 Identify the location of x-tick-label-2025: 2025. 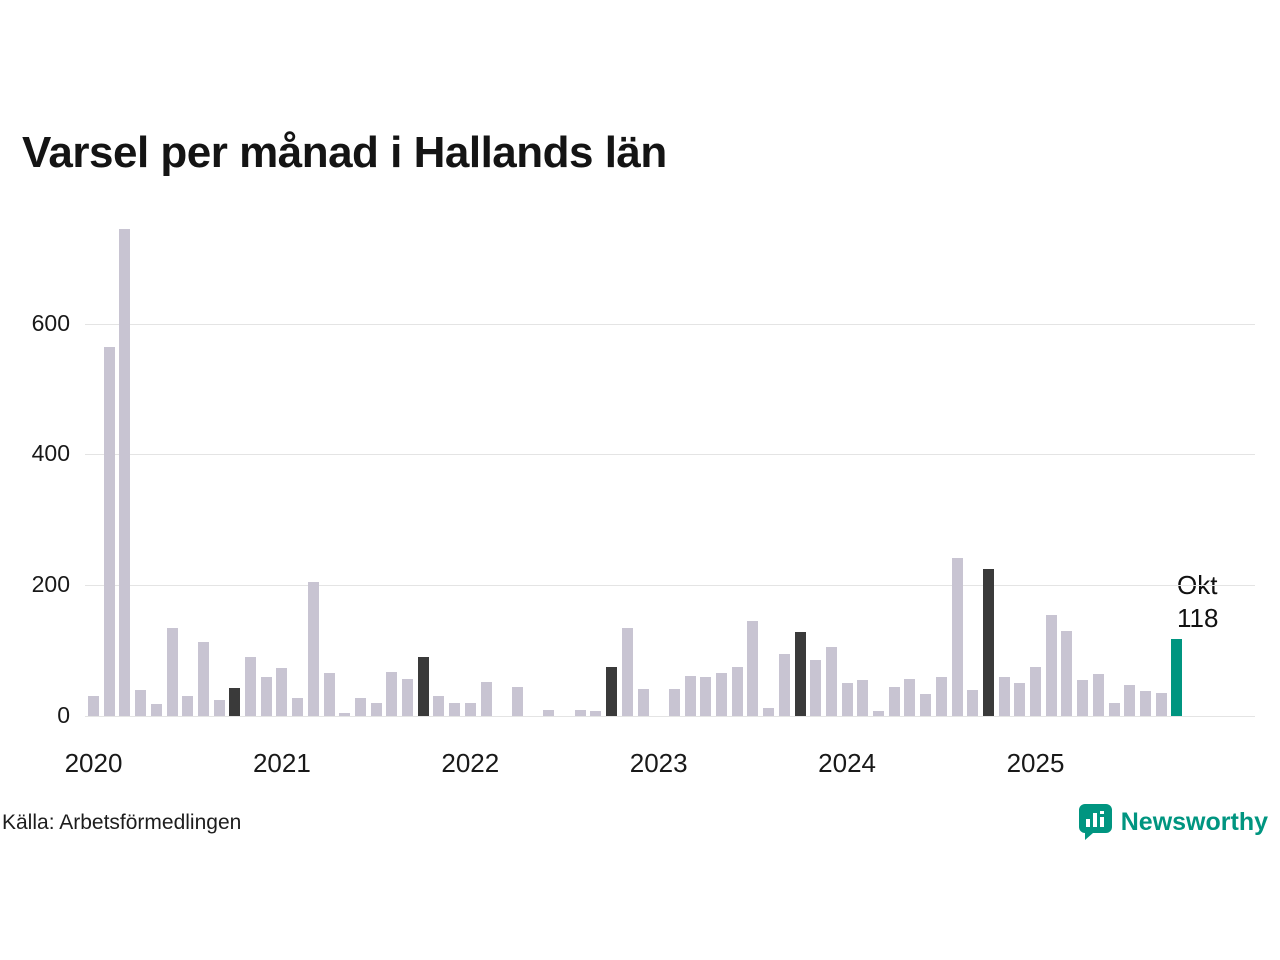
(1035, 763).